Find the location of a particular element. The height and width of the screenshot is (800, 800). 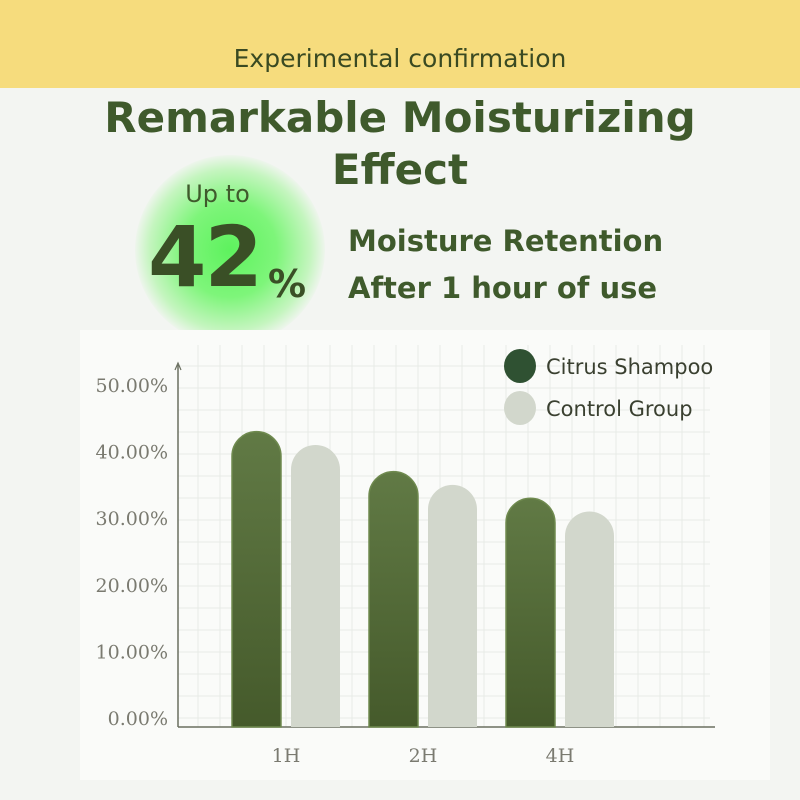

y-tick-label: 50.00% is located at coordinates (132, 386).